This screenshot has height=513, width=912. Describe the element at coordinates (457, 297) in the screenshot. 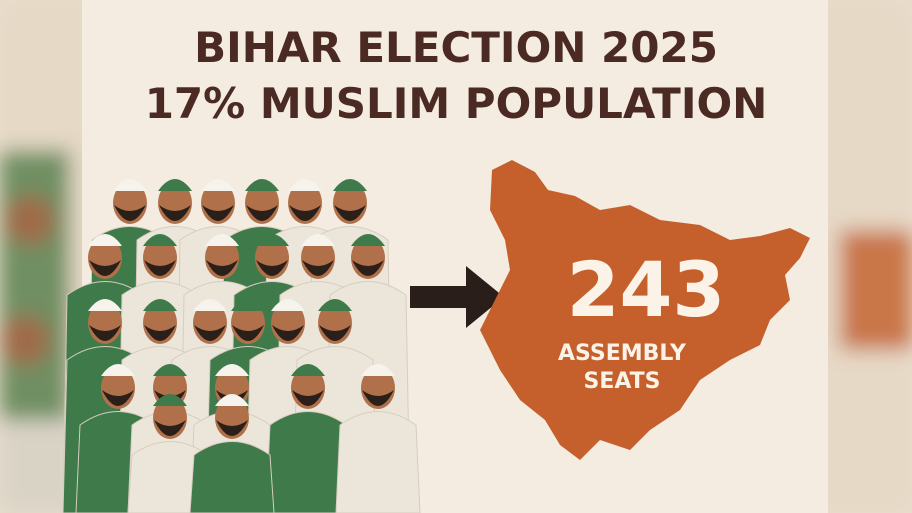

I see `arrow` at that location.